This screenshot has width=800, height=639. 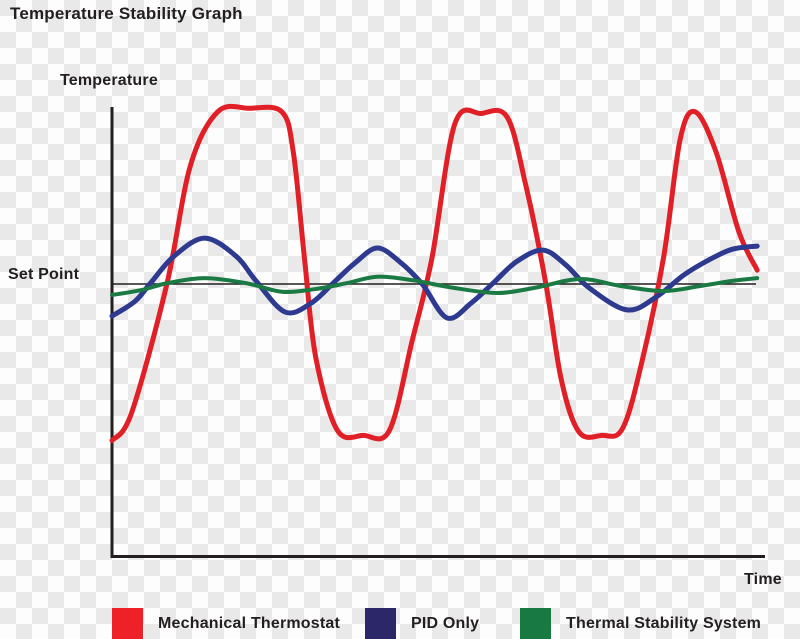 What do you see at coordinates (44, 274) in the screenshot?
I see `set-point-label: Set Point` at bounding box center [44, 274].